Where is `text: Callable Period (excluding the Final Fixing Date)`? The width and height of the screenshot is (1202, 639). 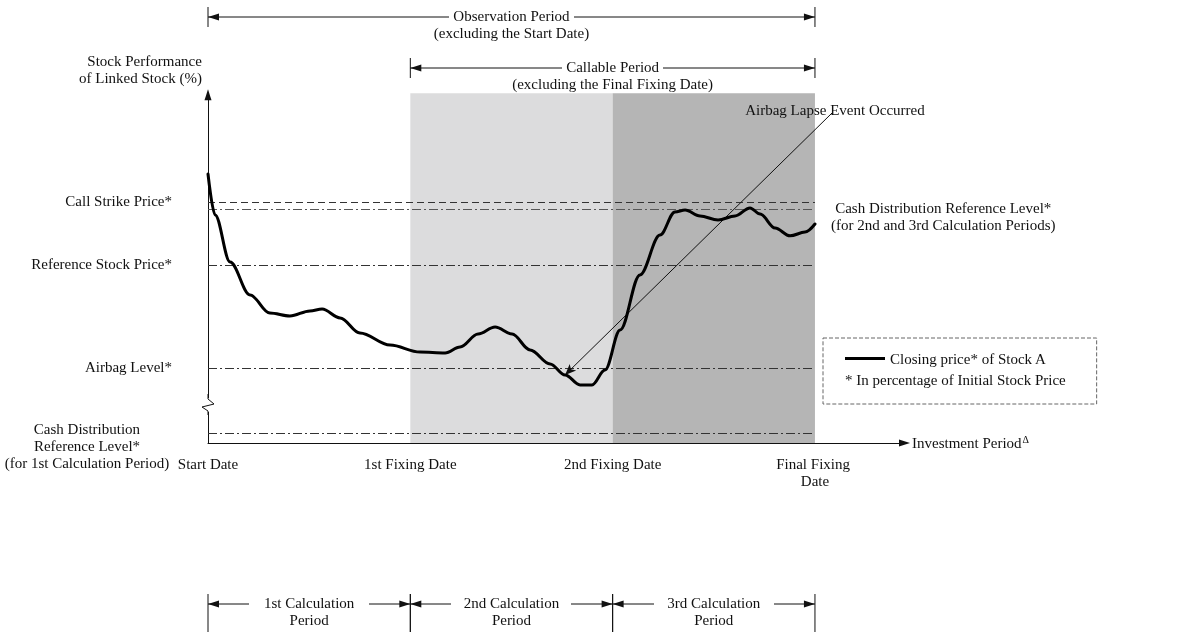 text: Callable Period (excluding the Final Fixing Date) is located at coordinates (612, 76).